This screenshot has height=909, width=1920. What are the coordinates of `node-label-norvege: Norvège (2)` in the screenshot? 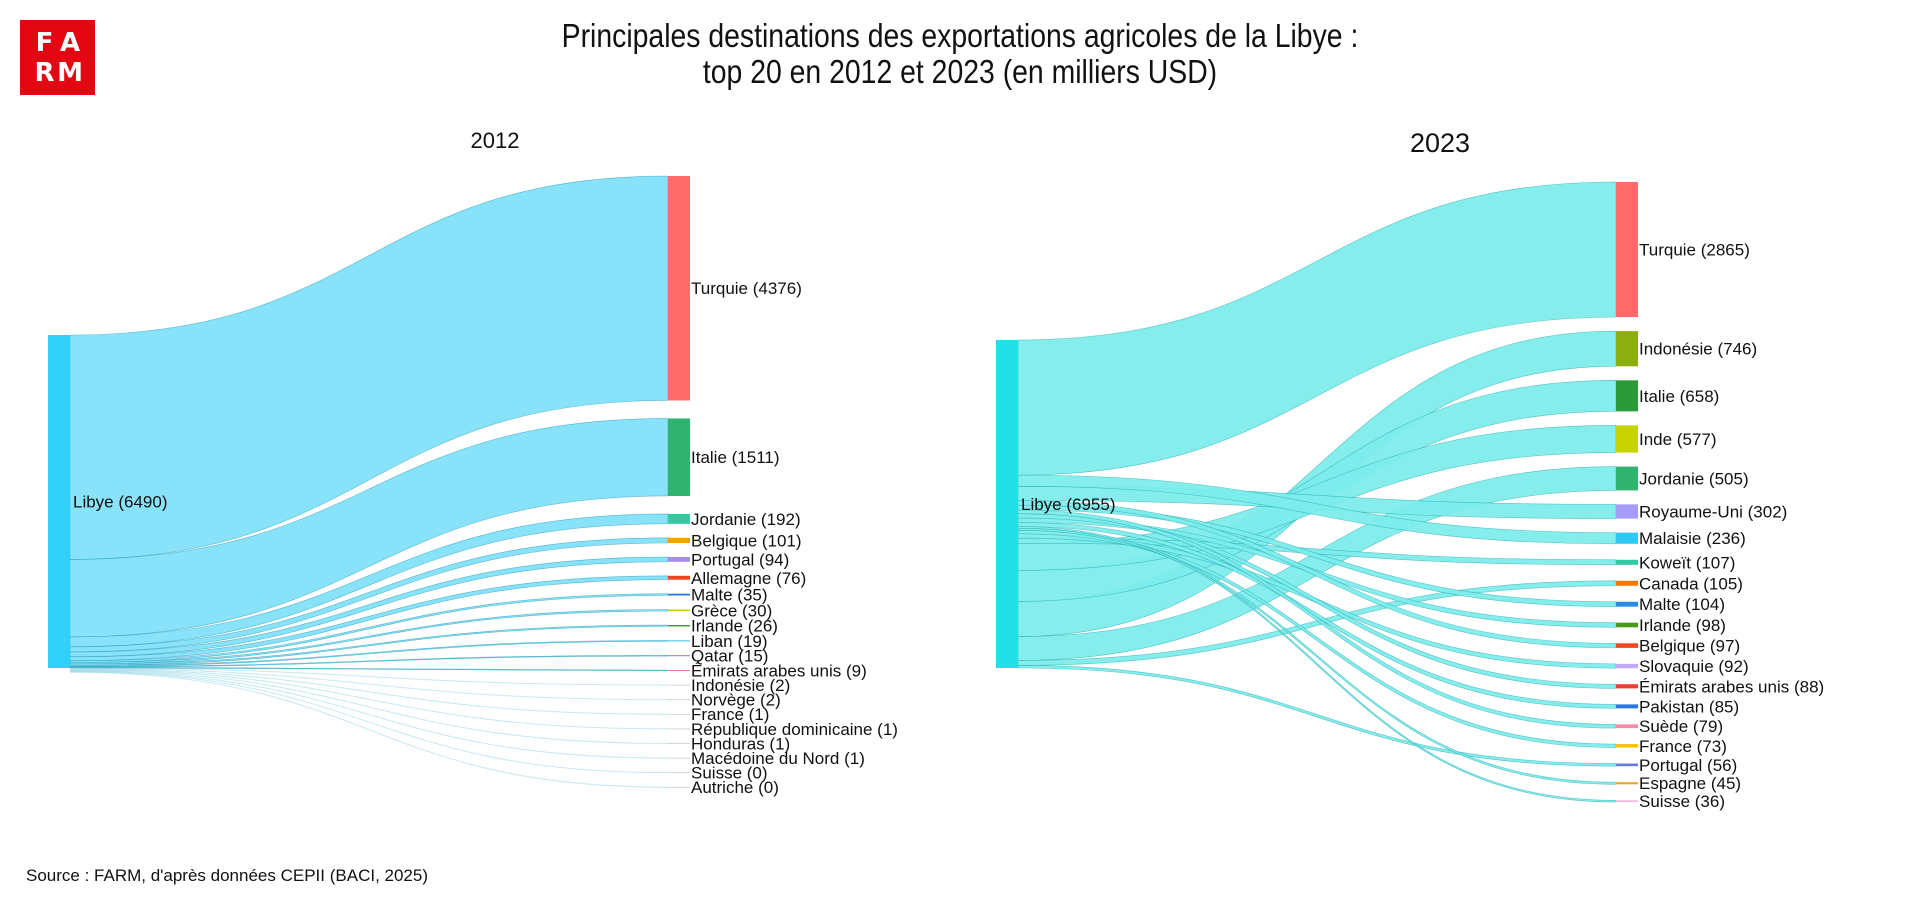 It's located at (736, 700).